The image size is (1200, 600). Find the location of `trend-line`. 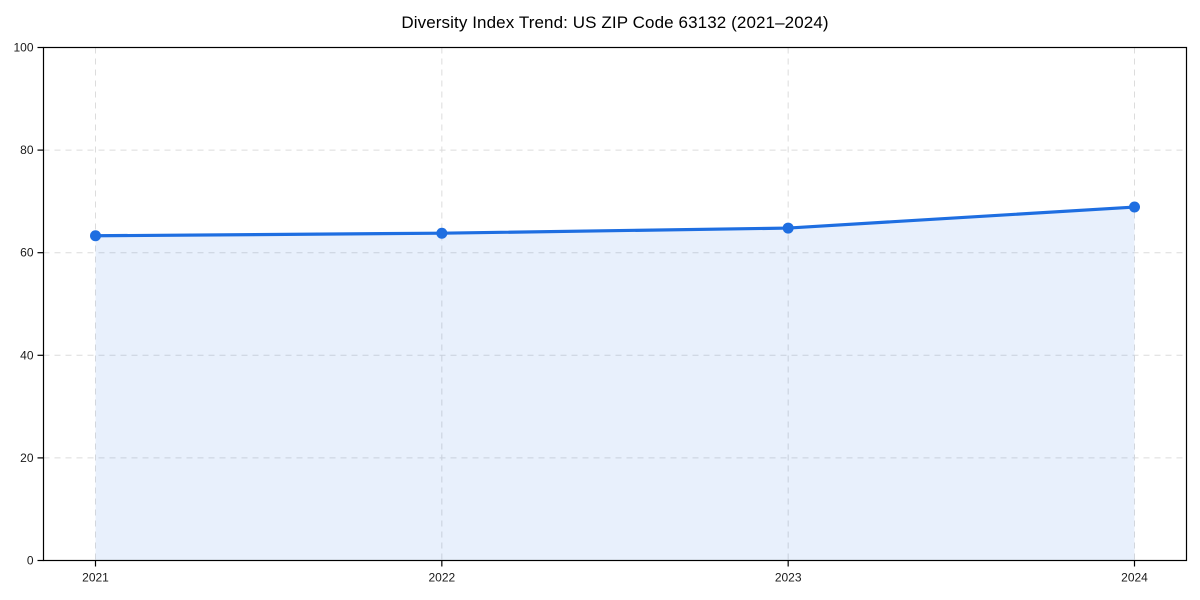

trend-line is located at coordinates (615, 221).